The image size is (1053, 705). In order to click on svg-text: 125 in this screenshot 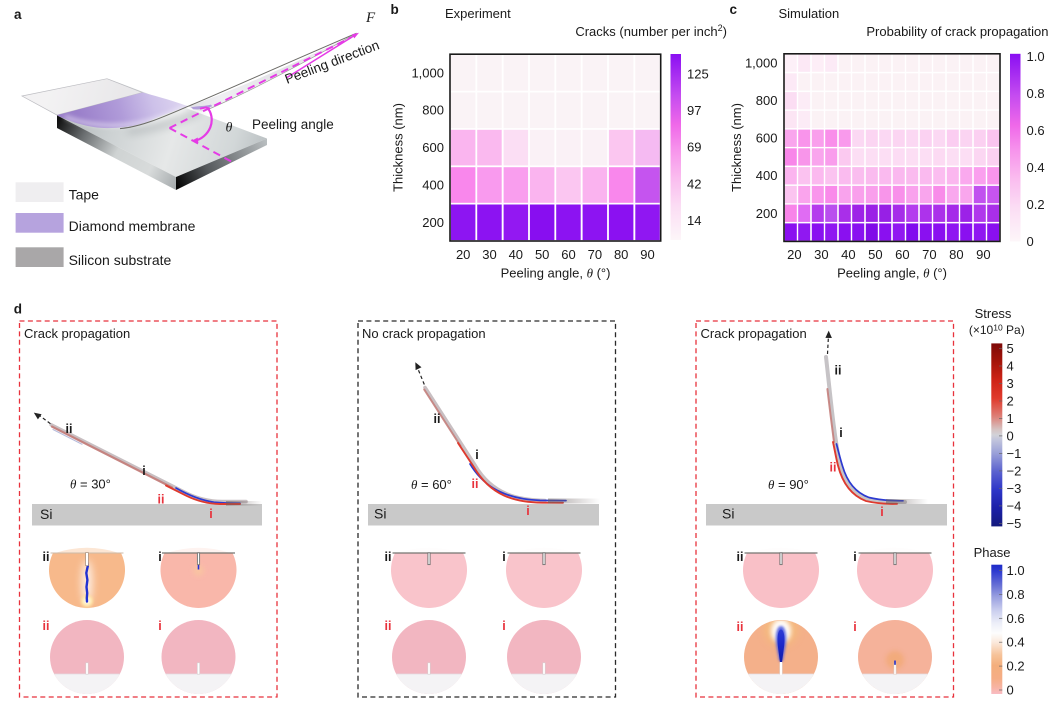, I will do `click(698, 74)`.